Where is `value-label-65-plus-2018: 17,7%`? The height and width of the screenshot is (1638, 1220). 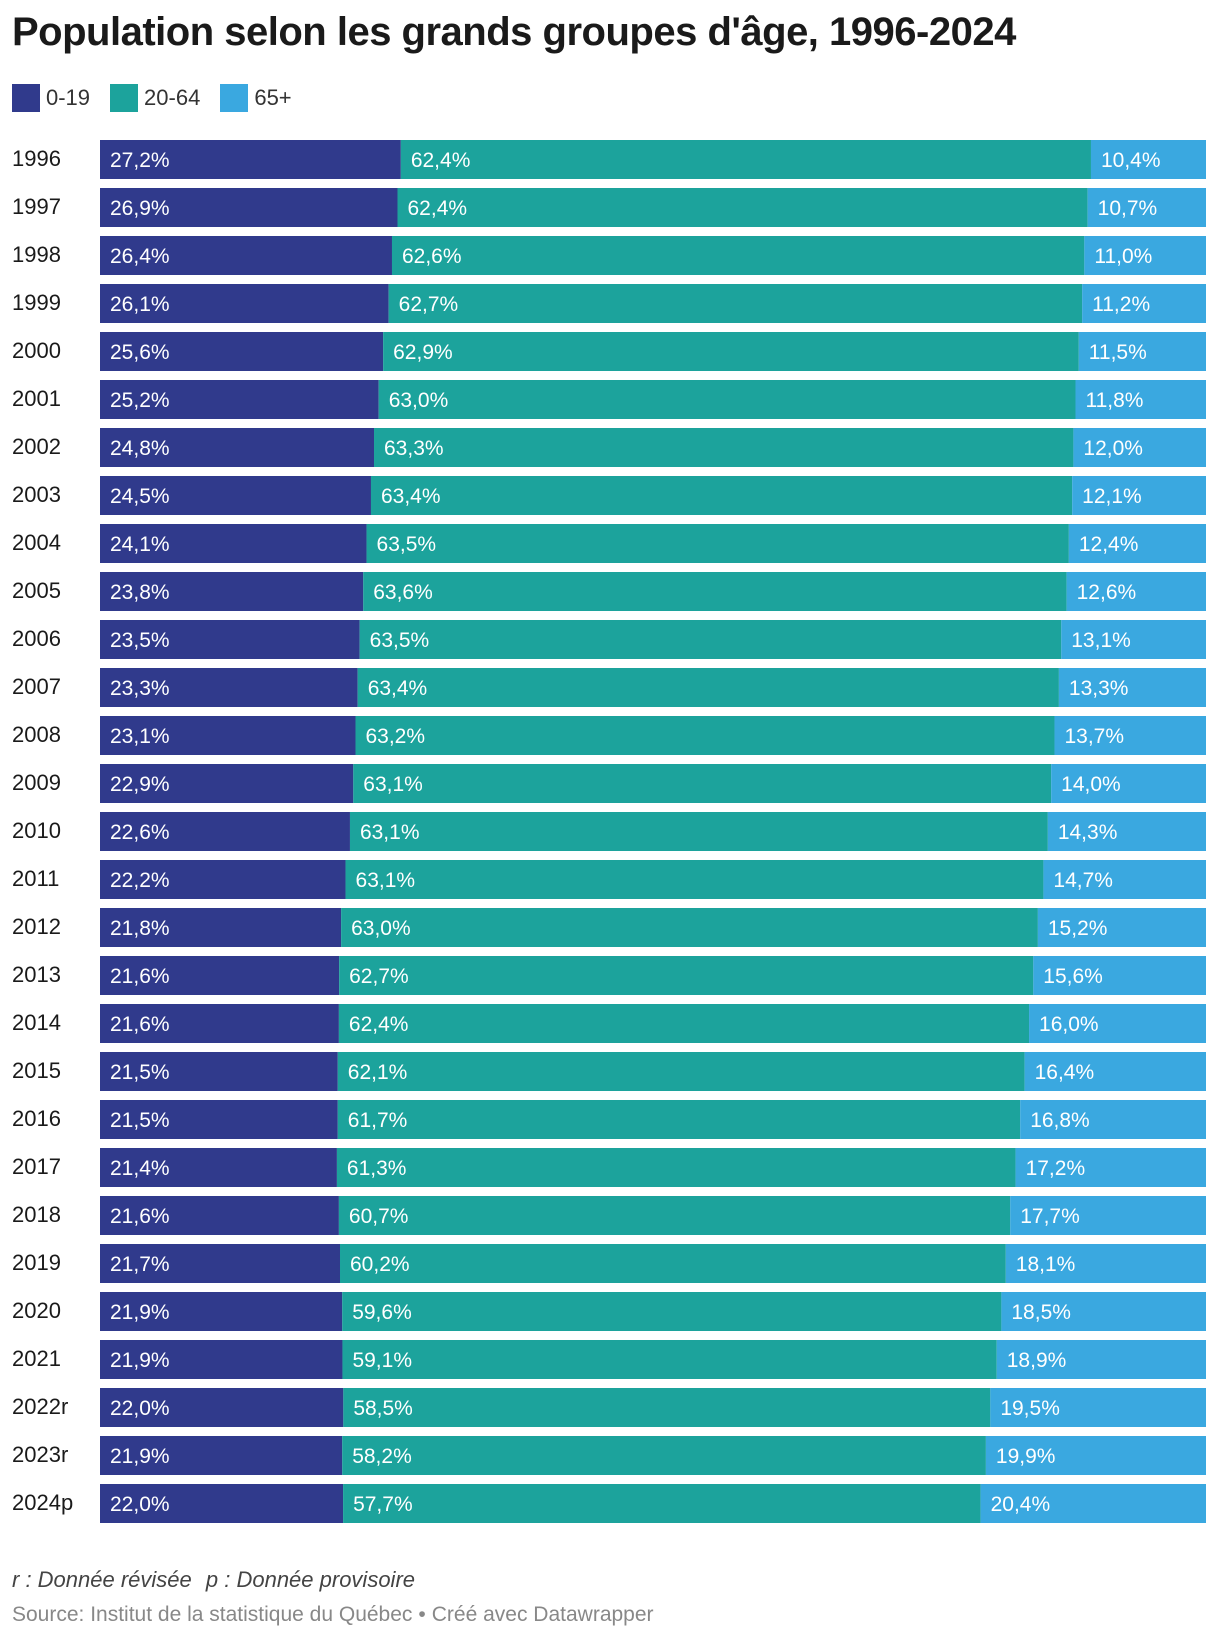
value-label-65-plus-2018: 17,7% is located at coordinates (1050, 1216).